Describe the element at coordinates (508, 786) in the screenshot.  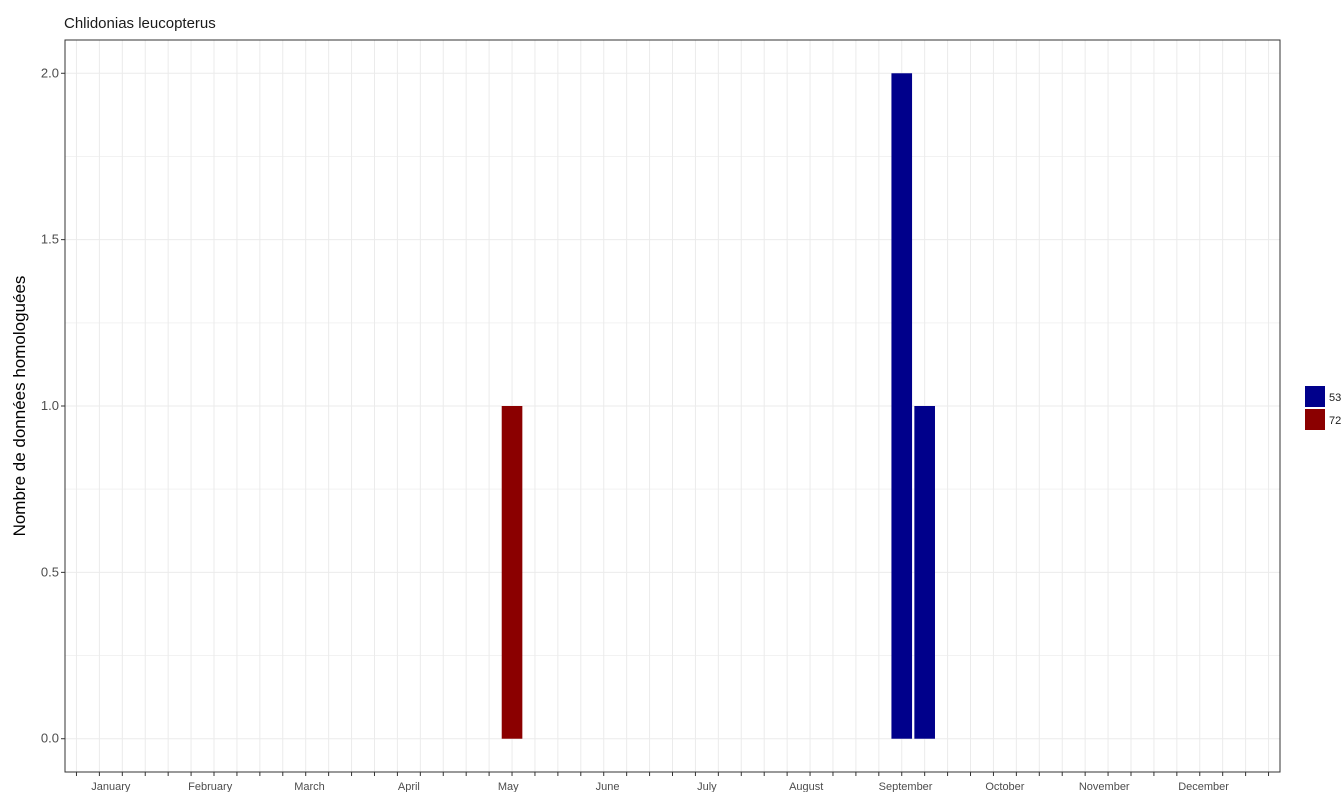
I see `x-tick-label: May` at that location.